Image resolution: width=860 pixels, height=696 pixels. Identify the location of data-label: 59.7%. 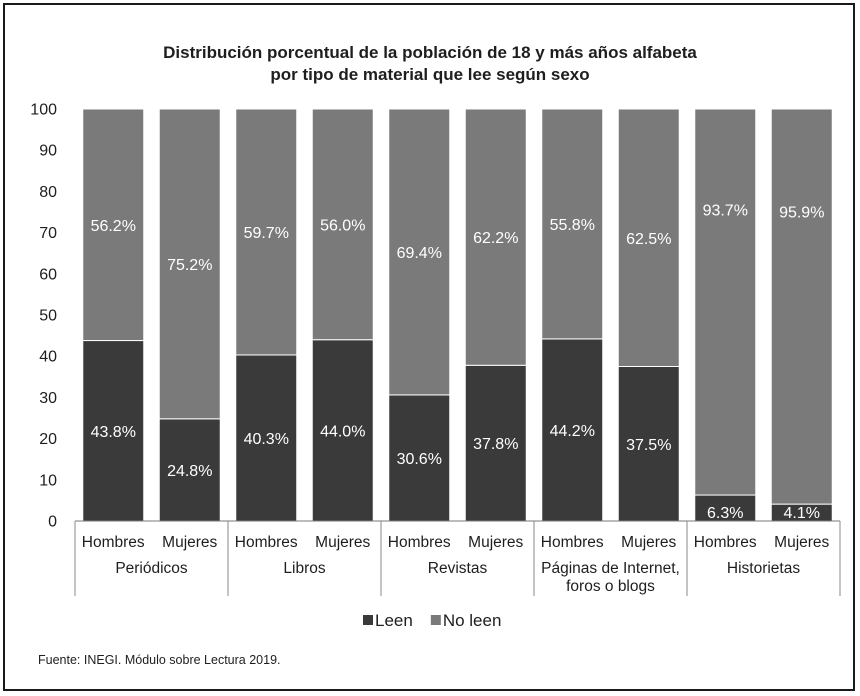
(266, 233).